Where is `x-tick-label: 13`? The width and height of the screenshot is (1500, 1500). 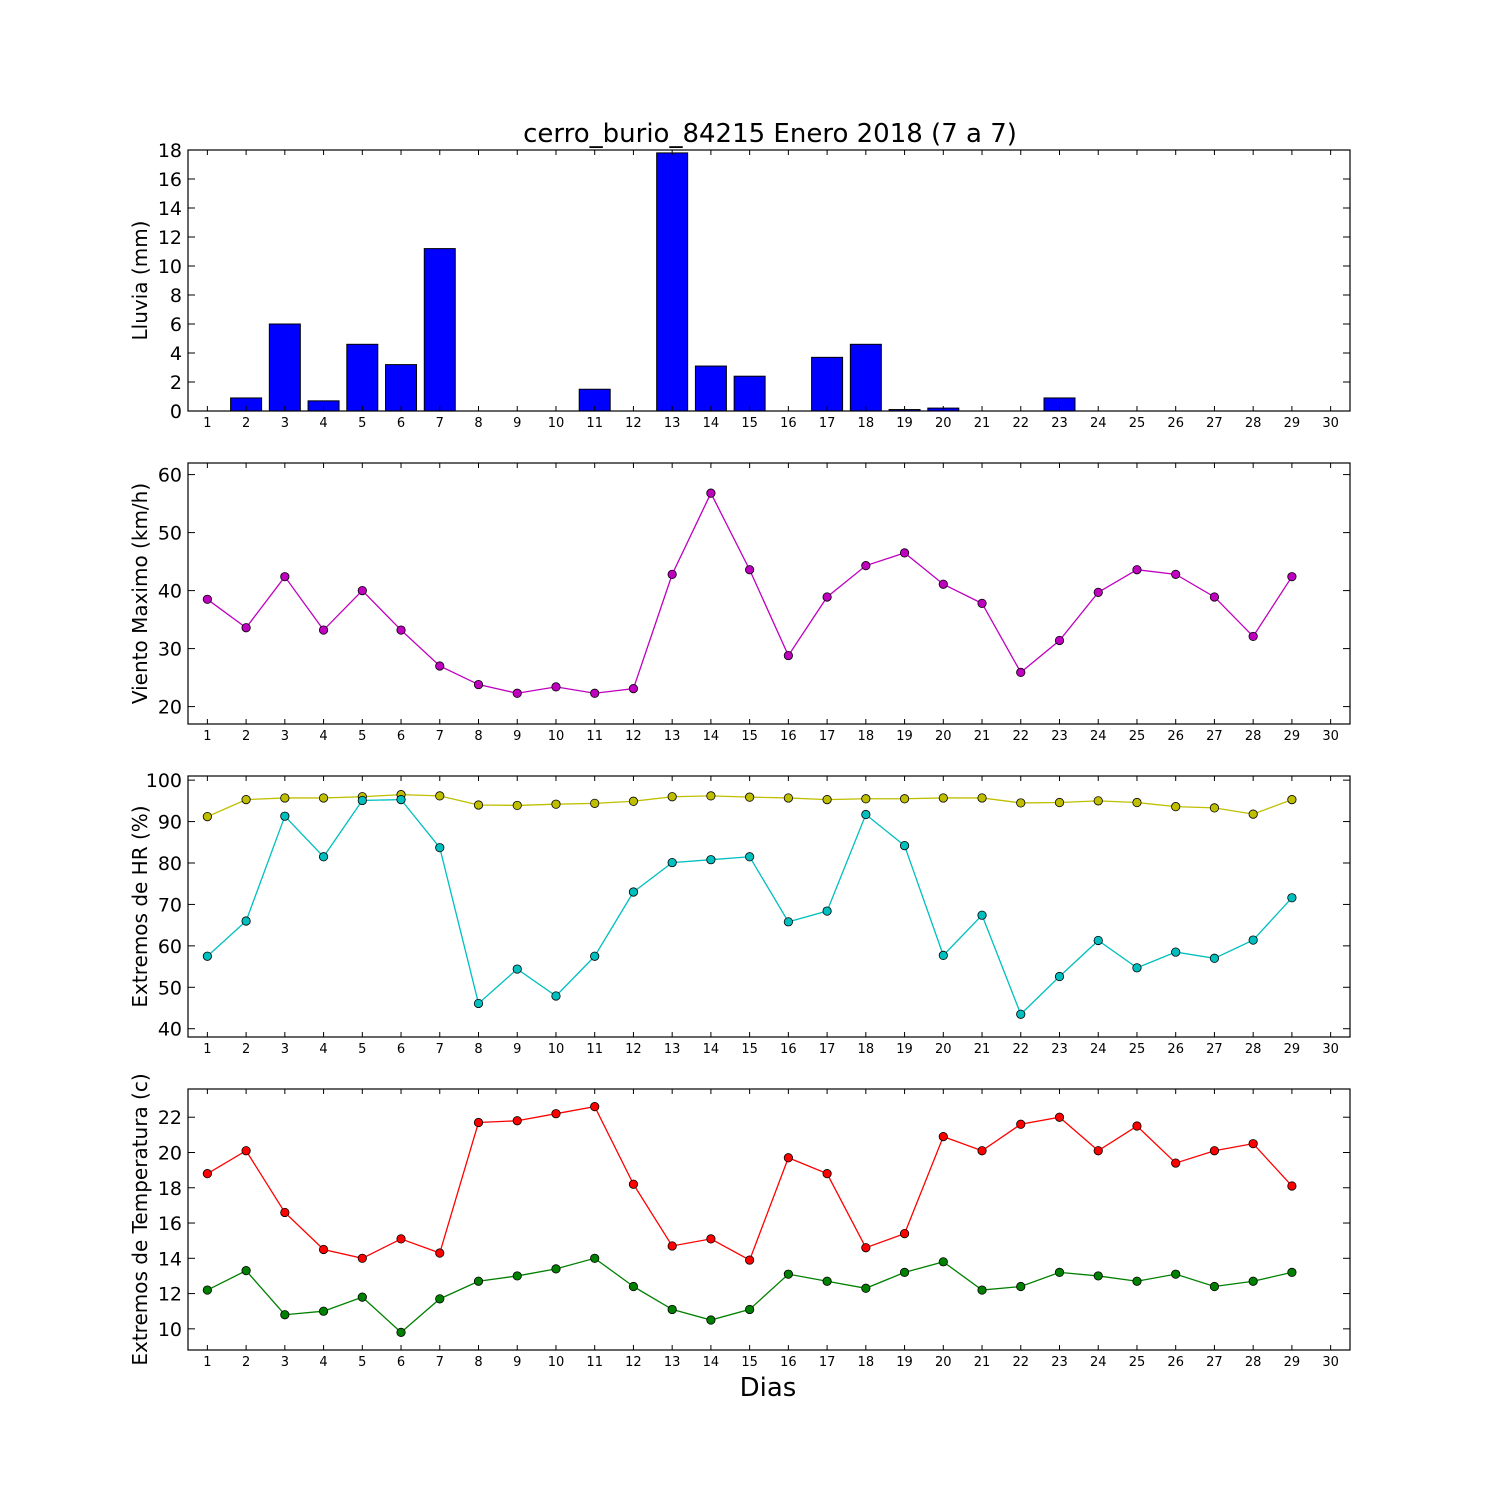
x-tick-label: 13 is located at coordinates (672, 1362).